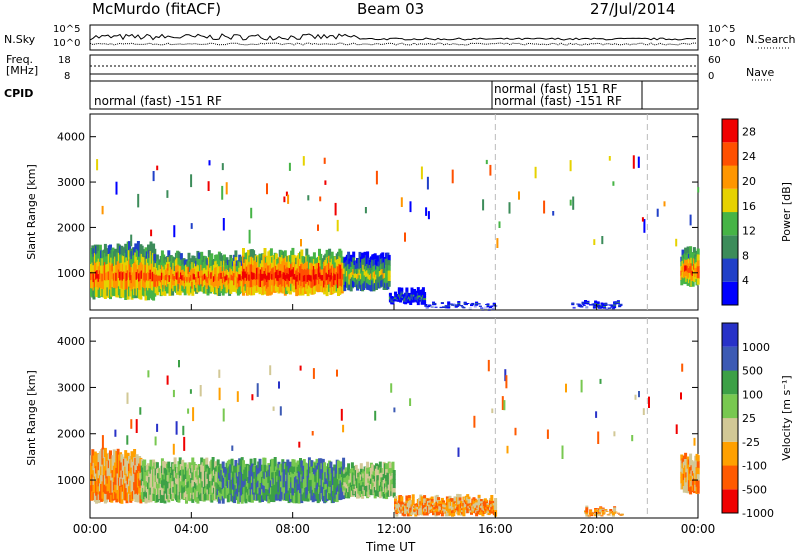 This screenshot has width=800, height=554. What do you see at coordinates (20, 59) in the screenshot?
I see `freq-label: Freq.` at bounding box center [20, 59].